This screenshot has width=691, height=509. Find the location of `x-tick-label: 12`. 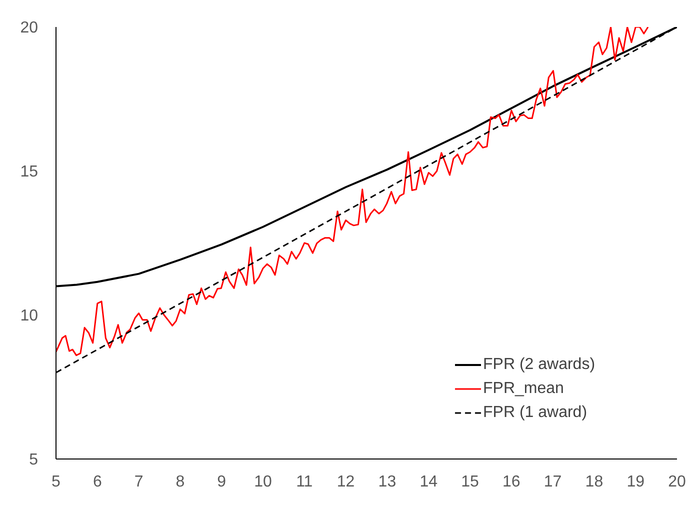

x-tick-label: 12 is located at coordinates (345, 481).